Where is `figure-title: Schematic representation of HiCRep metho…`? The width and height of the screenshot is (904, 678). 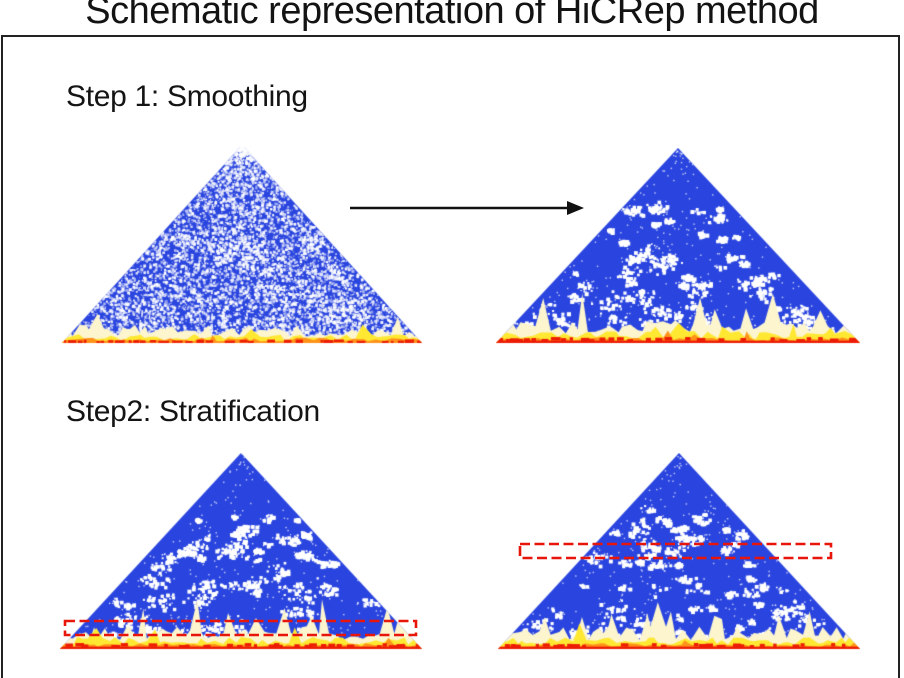 figure-title: Schematic representation of HiCRep metho… is located at coordinates (452, 16).